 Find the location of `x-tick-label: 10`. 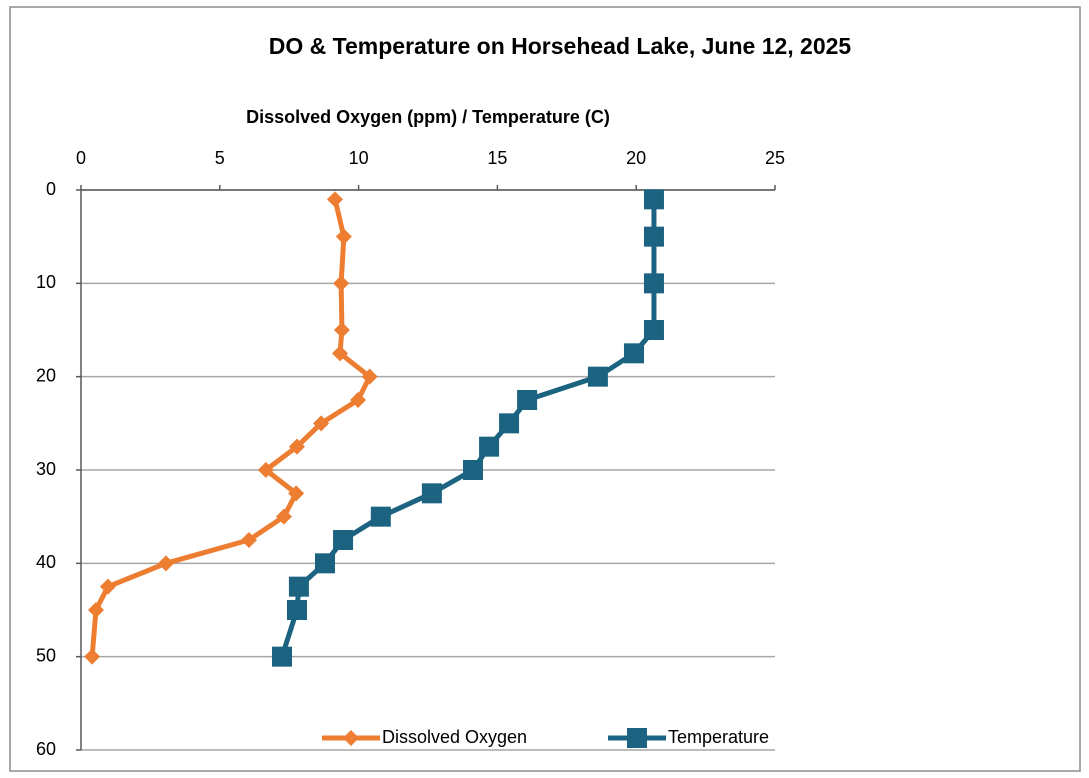

x-tick-label: 10 is located at coordinates (359, 158).